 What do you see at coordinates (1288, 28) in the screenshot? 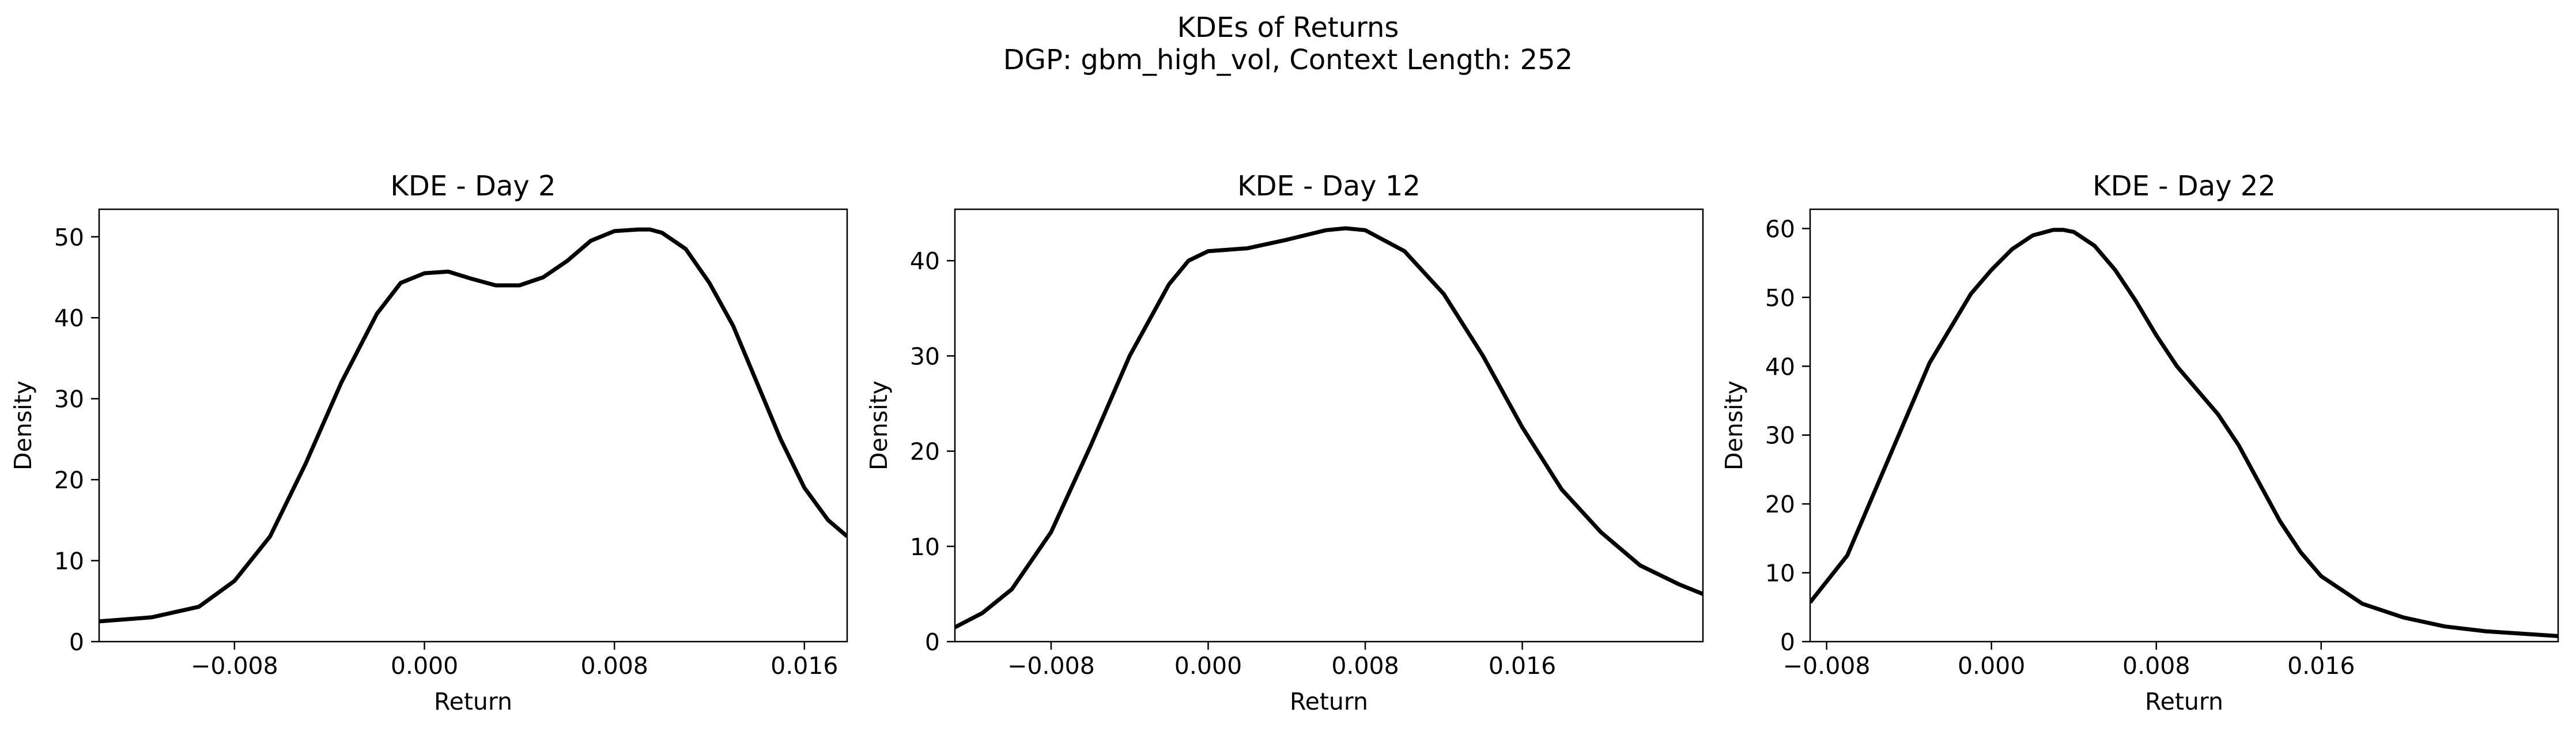
I see `figure-title: KDEs of Returns` at bounding box center [1288, 28].